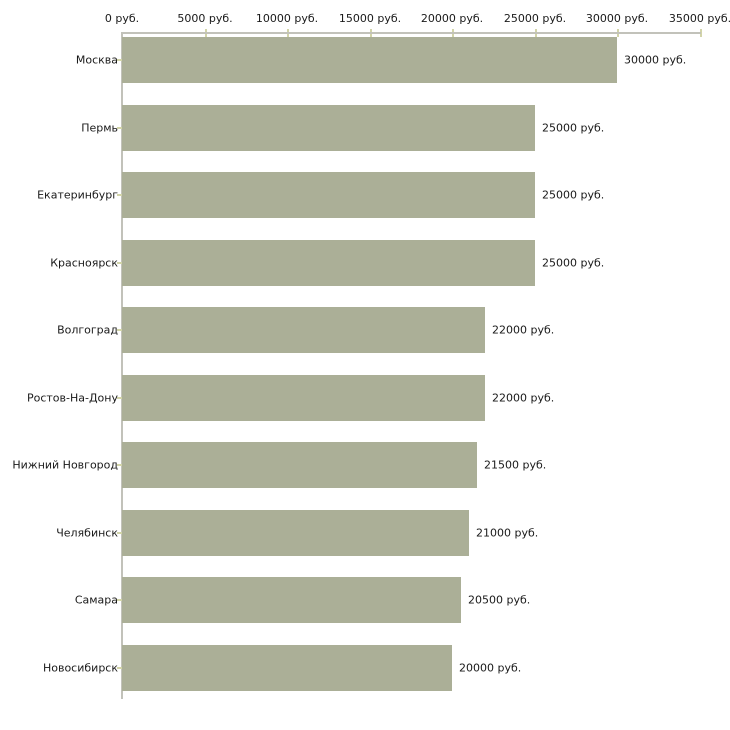 The image size is (730, 730). Describe the element at coordinates (96, 600) in the screenshot. I see `category-label: Самара` at that location.